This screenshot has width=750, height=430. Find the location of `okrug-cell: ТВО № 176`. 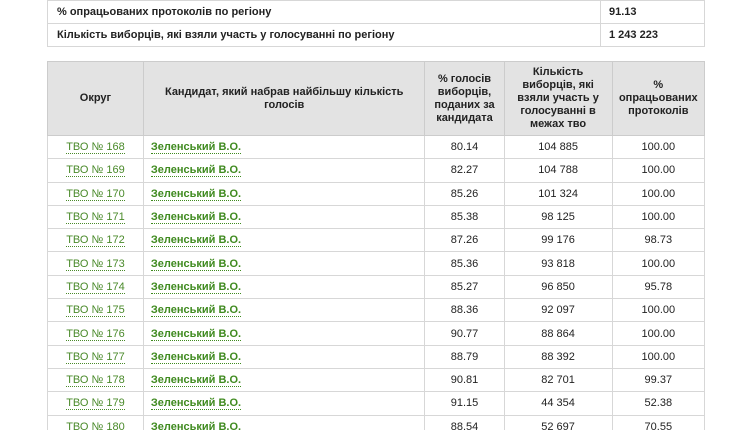

okrug-cell: ТВО № 176 is located at coordinates (95, 333).